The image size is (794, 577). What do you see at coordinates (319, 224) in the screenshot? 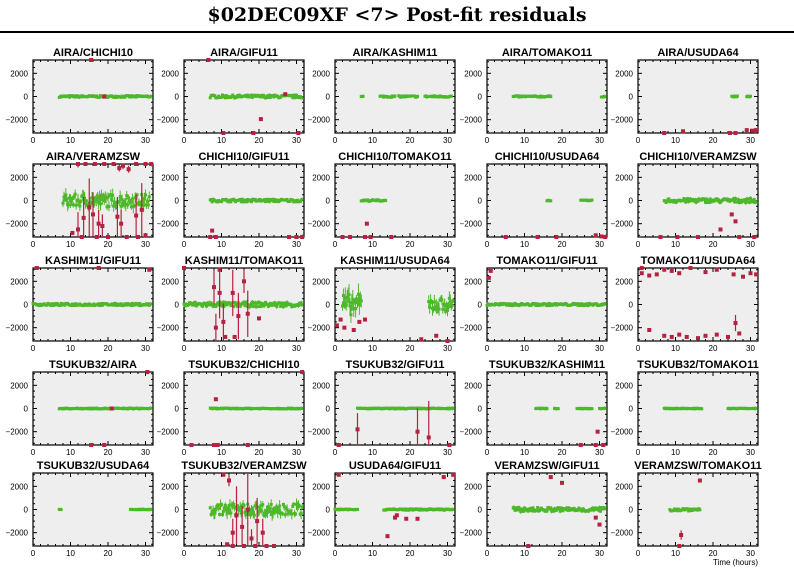
I see `y-tick-label: −2000` at bounding box center [319, 224].